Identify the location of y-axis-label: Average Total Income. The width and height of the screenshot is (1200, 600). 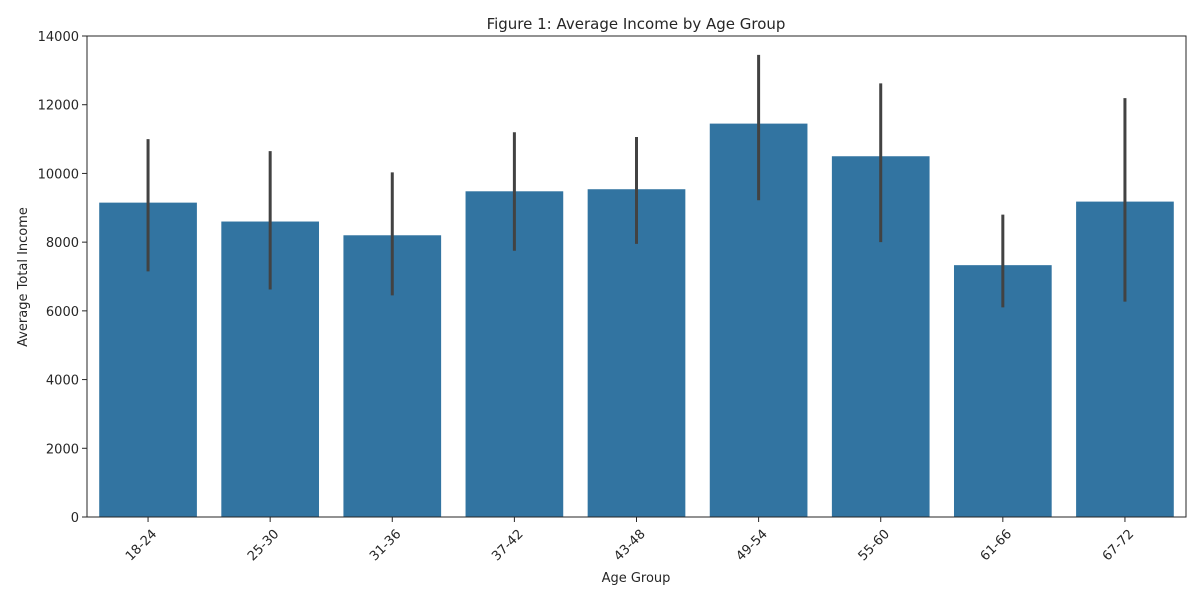
(23, 277).